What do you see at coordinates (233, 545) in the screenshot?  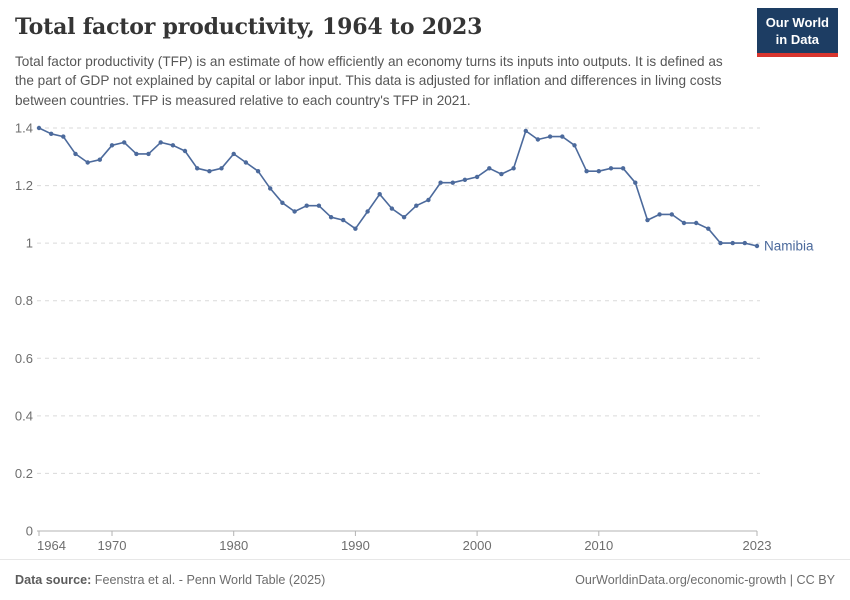 I see `x-tick-label: 1980` at bounding box center [233, 545].